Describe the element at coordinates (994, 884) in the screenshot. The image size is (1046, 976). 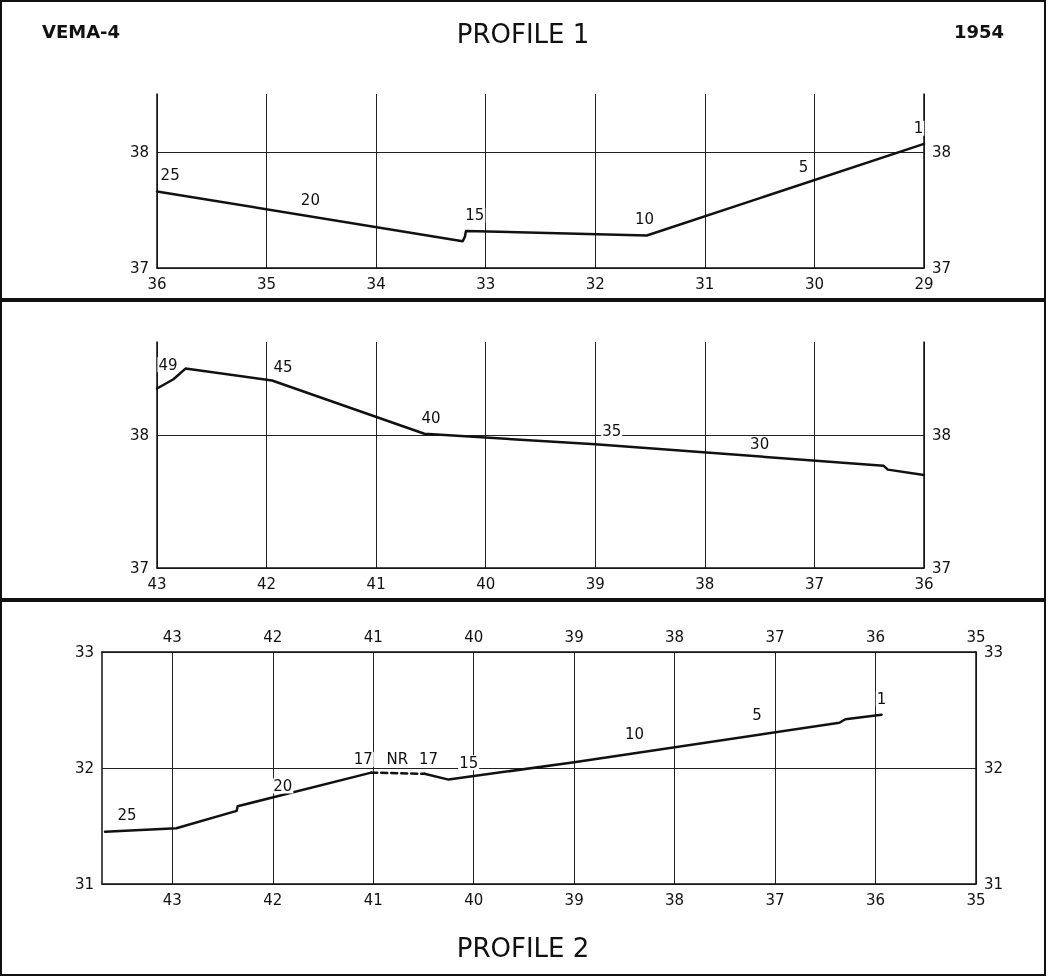
I see `y2-tick-label: 31` at that location.